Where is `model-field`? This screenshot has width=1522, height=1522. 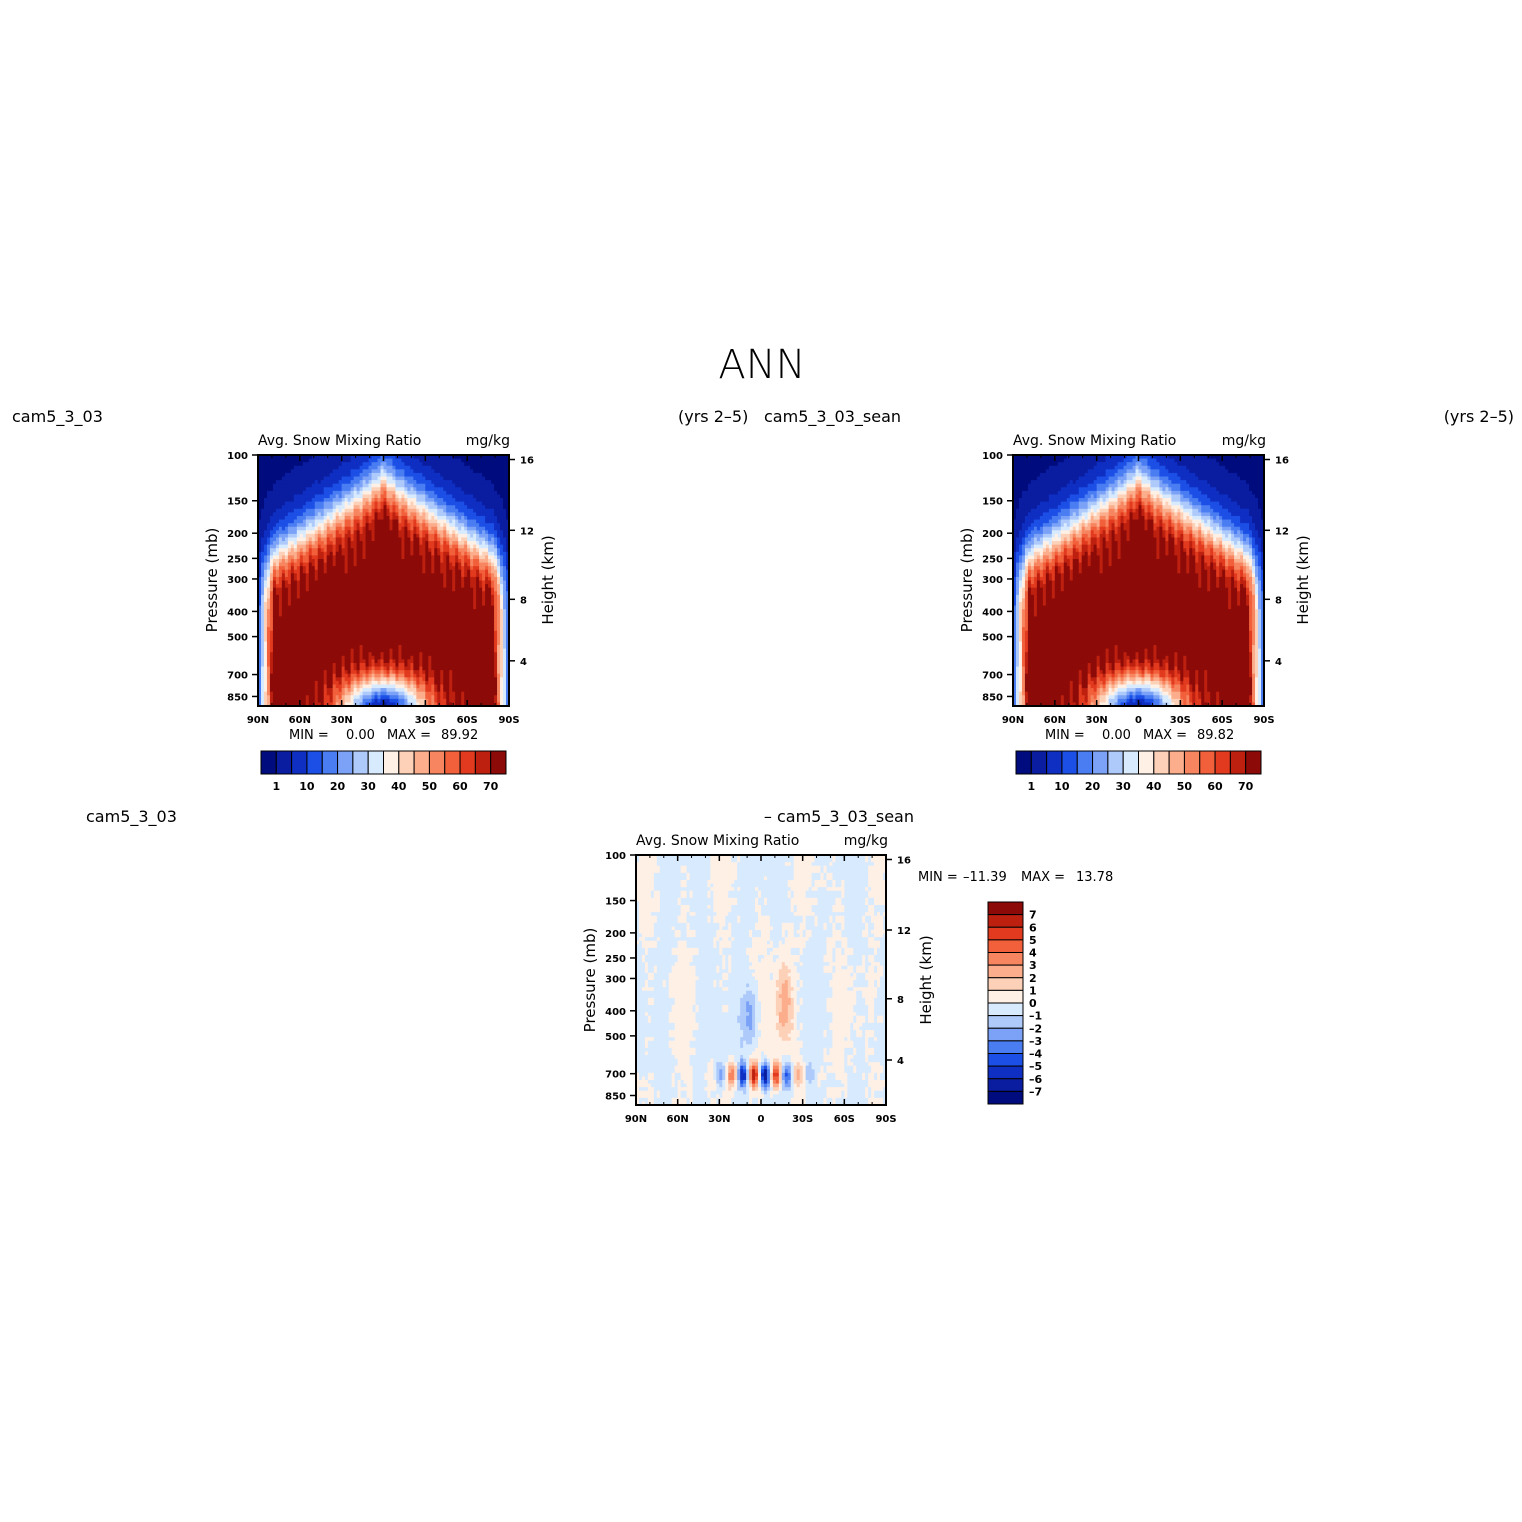
model-field is located at coordinates (383, 580).